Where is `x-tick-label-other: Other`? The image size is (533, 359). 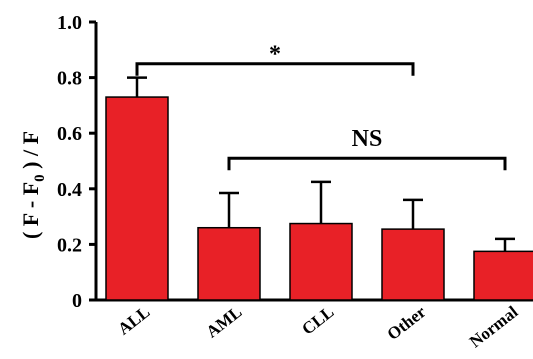
x-tick-label-other: Other is located at coordinates (407, 323).